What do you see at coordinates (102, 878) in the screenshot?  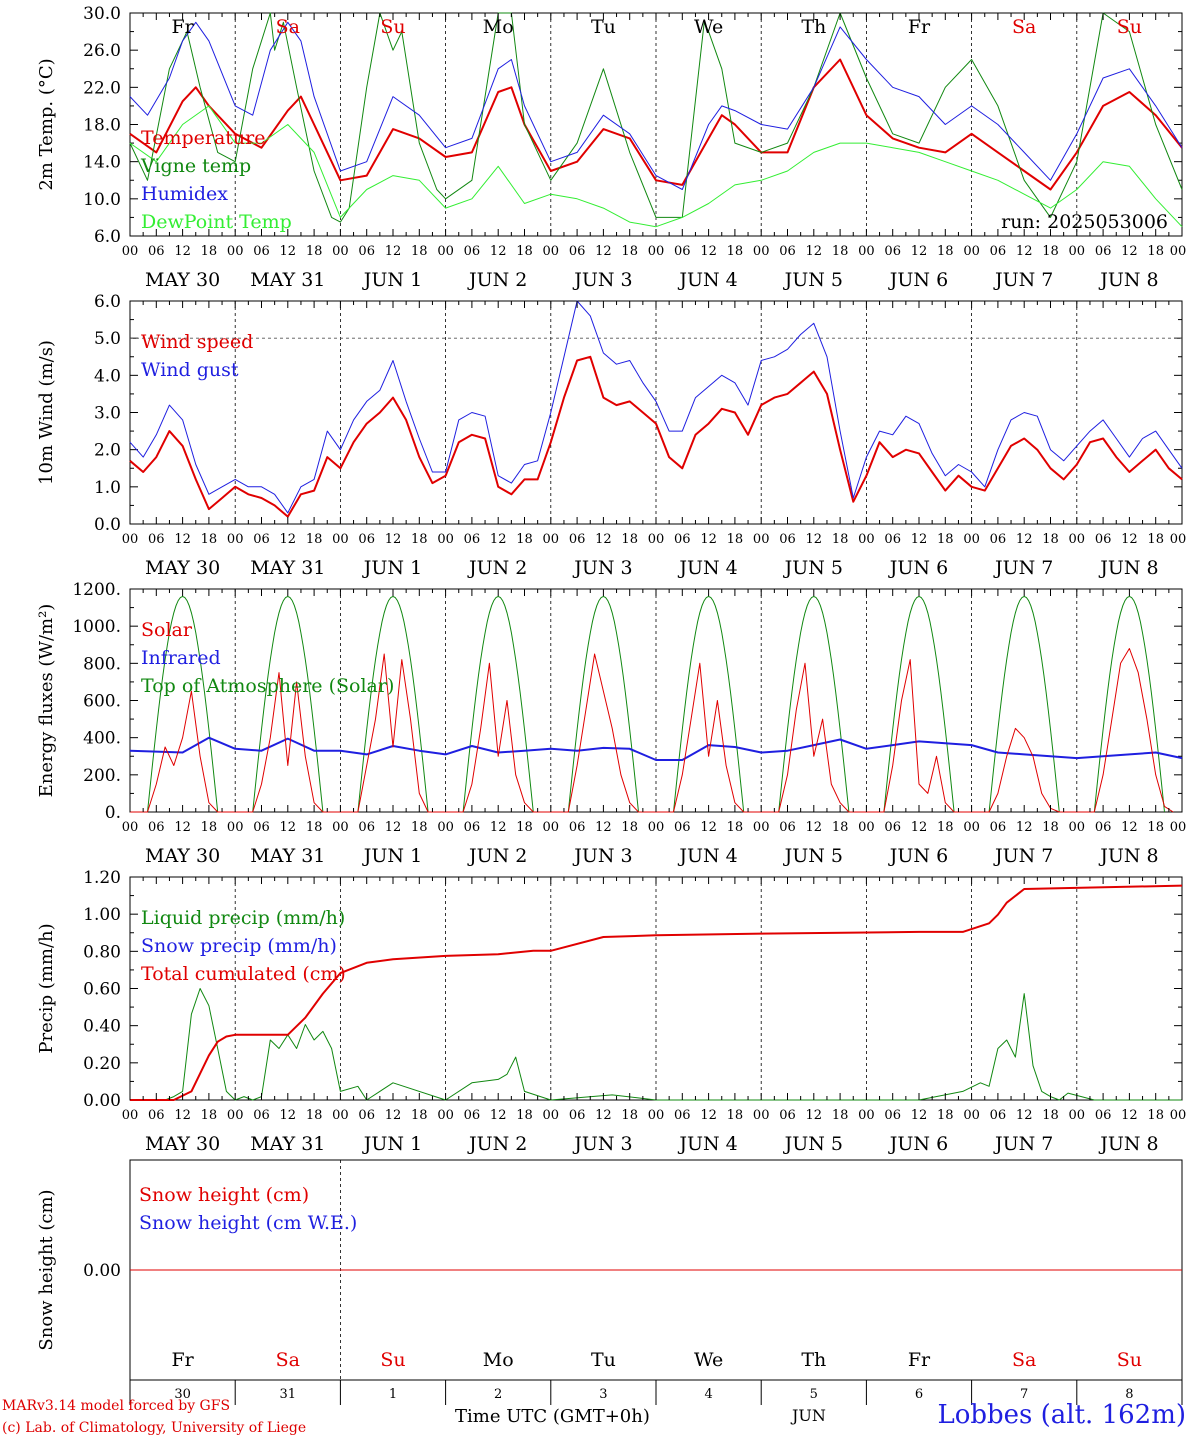 I see `y-tick-label: 1.20` at bounding box center [102, 878].